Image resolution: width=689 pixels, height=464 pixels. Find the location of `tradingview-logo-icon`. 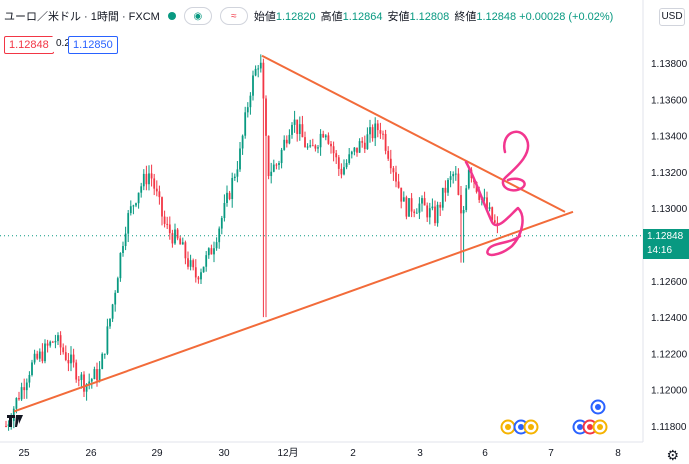

tradingview-logo-icon is located at coordinates (15, 421).